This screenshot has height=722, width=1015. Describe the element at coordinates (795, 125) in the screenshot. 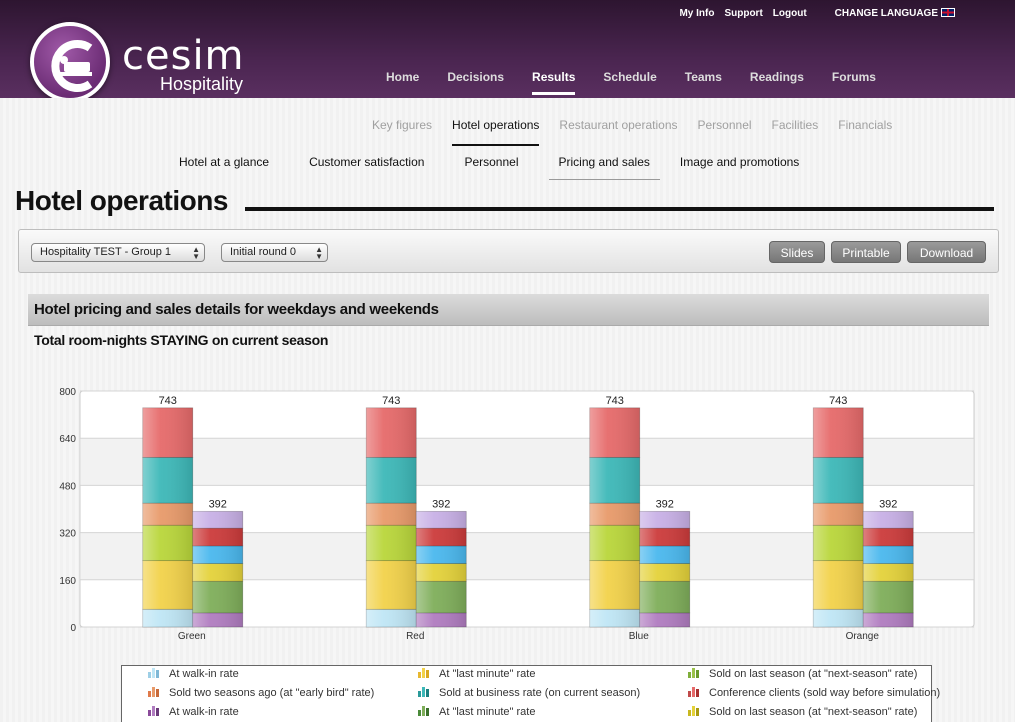

I see `tab-facilities: Facilities` at that location.